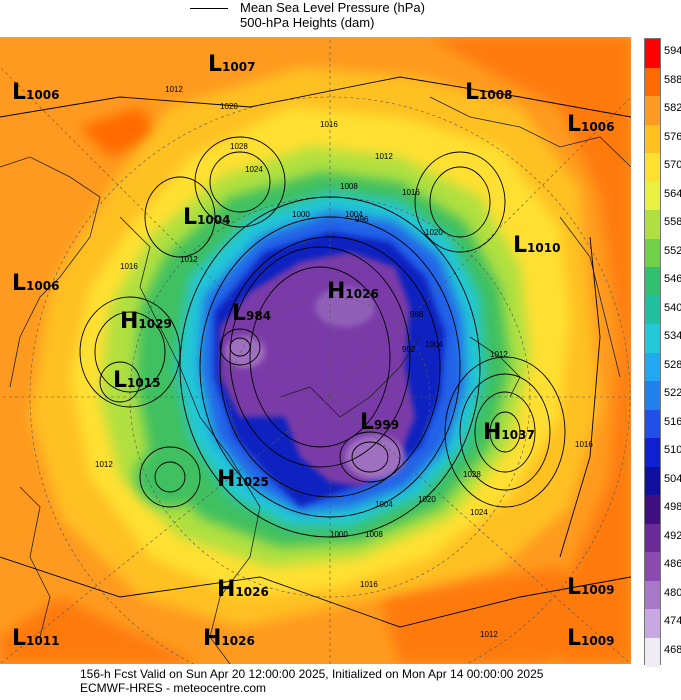  Describe the element at coordinates (362, 219) in the screenshot. I see `isobar-label: 996` at that location.